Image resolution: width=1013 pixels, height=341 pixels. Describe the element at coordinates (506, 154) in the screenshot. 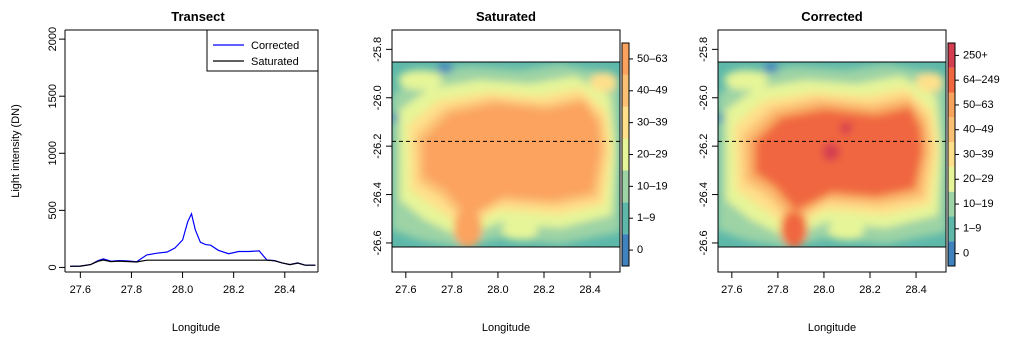

I see `saturated-raster` at that location.